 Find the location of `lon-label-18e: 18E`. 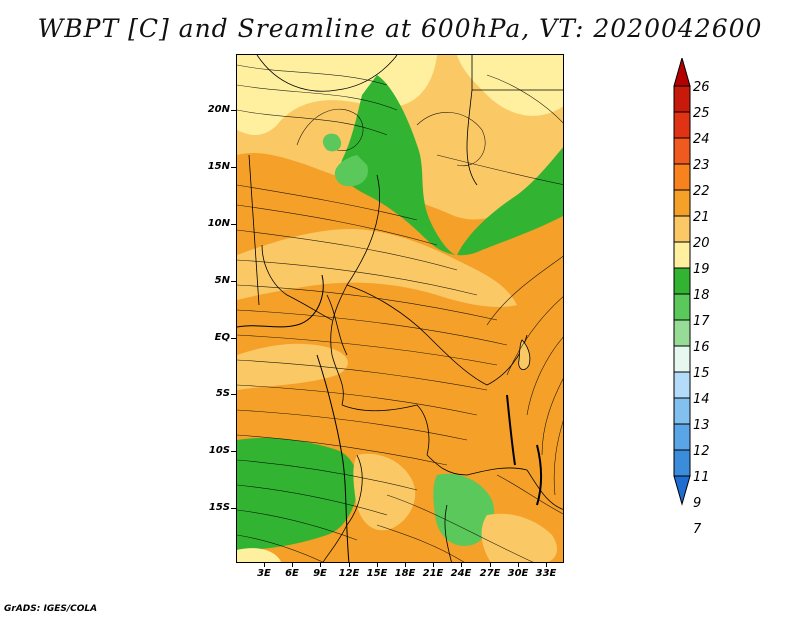

lon-label-18e: 18E is located at coordinates (405, 573).